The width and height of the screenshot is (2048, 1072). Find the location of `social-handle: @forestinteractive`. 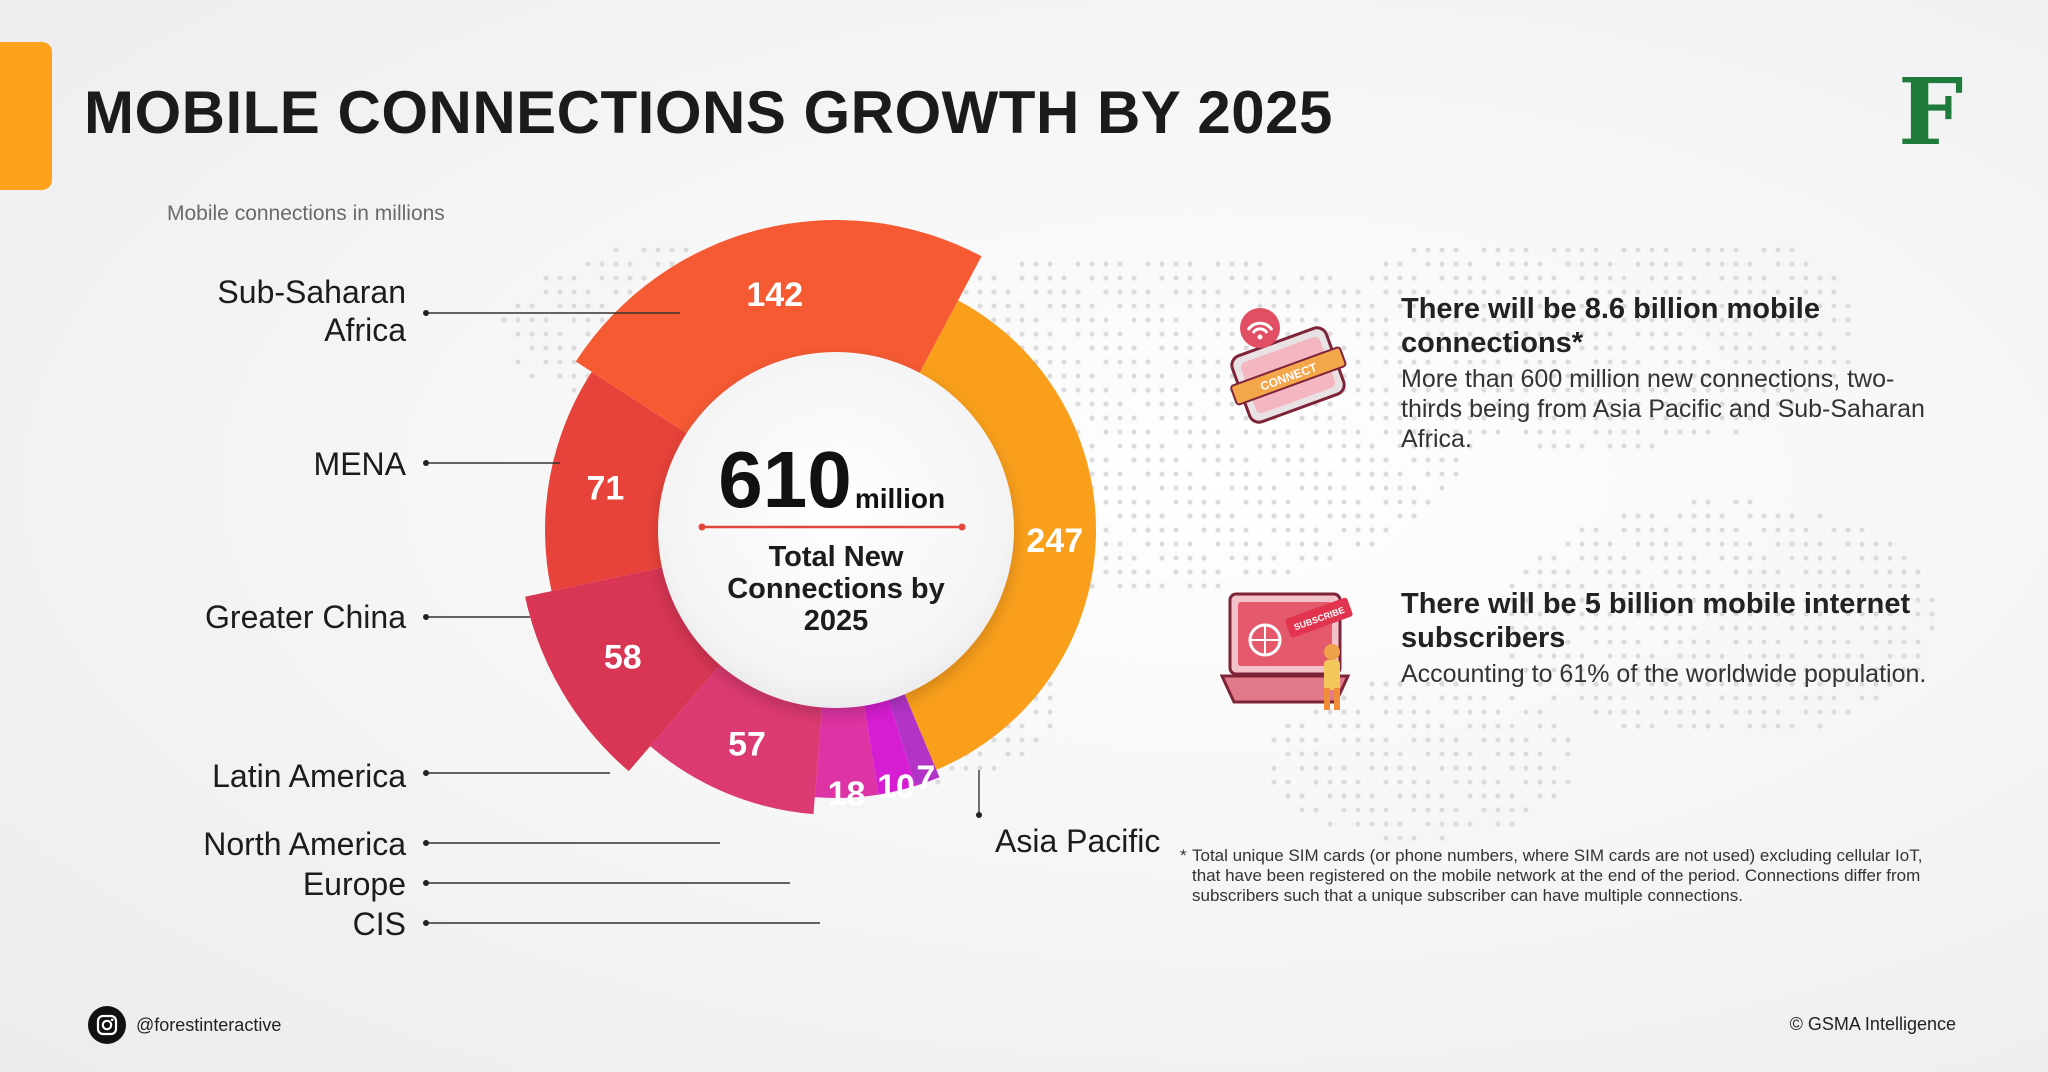

social-handle: @forestinteractive is located at coordinates (184, 1025).